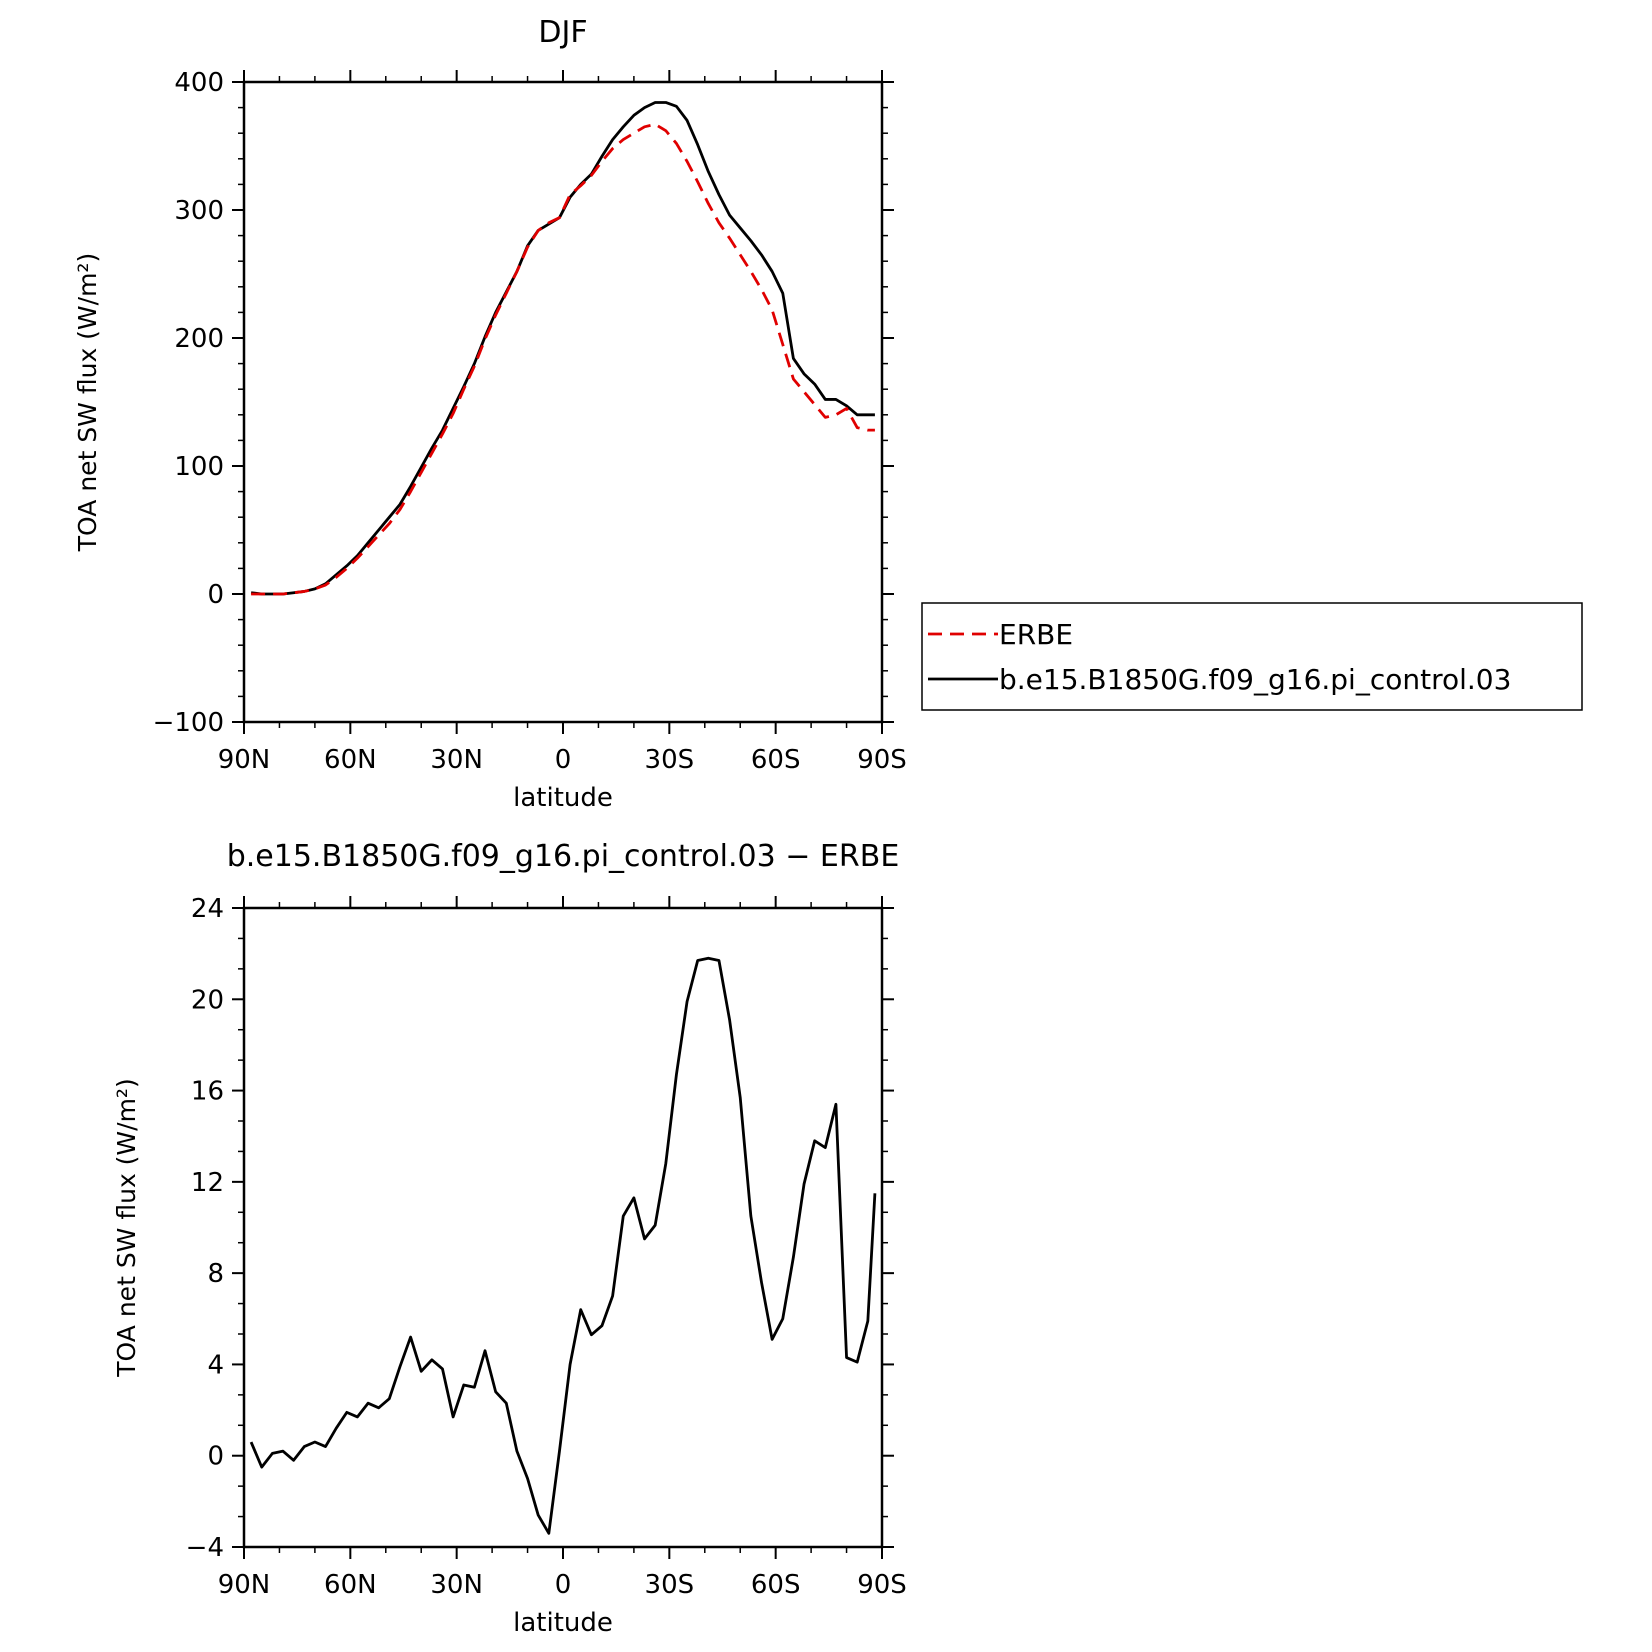 The height and width of the screenshot is (1652, 1652). I want to click on y-tick-label: 12, so click(207, 1183).